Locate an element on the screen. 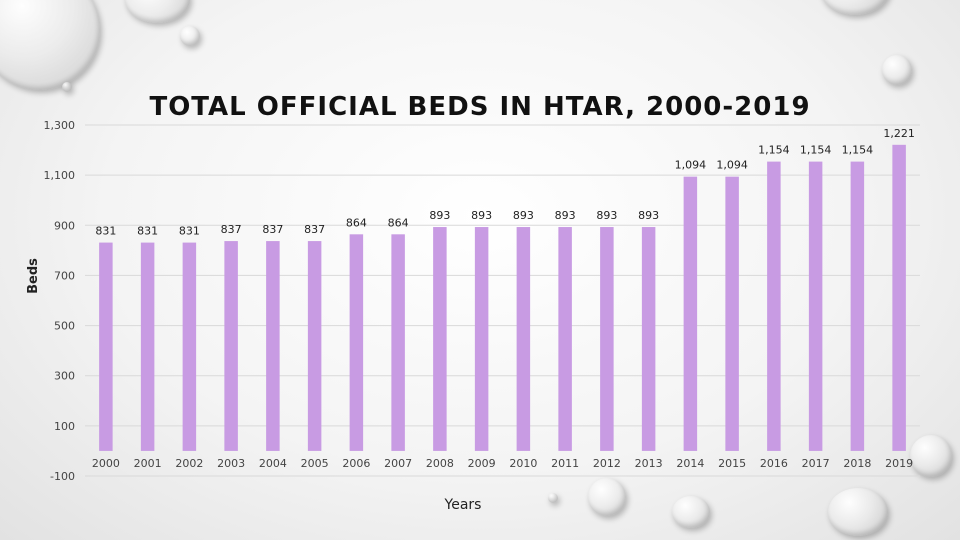 The height and width of the screenshot is (540, 960). data-label-2005: 837 is located at coordinates (314, 229).